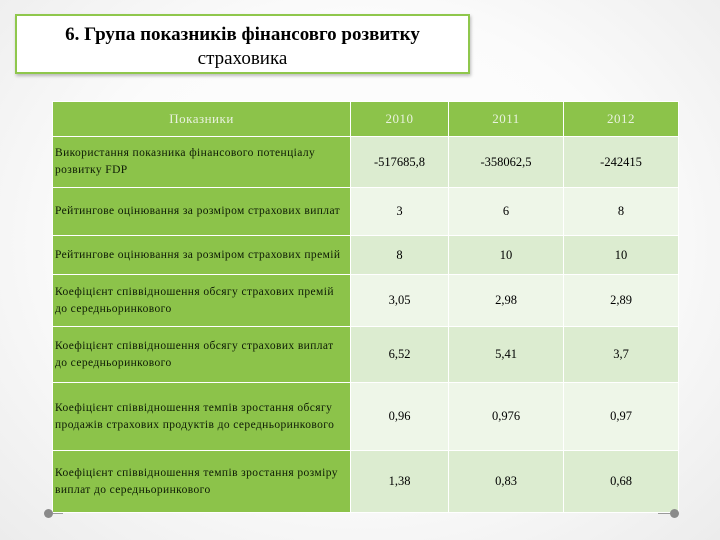 This screenshot has width=720, height=540. I want to click on cell-2011: 0,83, so click(506, 481).